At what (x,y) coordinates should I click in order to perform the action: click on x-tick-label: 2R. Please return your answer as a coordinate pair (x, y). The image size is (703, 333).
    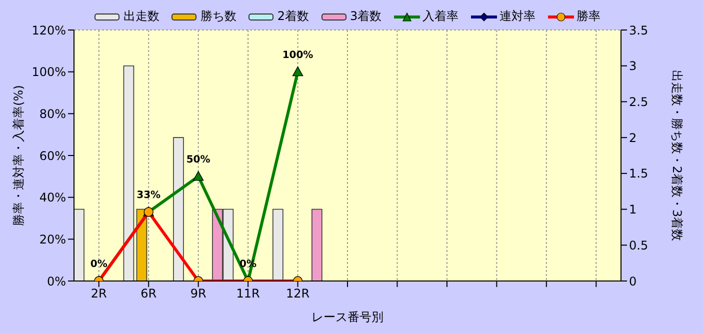
    Looking at the image, I should click on (98, 293).